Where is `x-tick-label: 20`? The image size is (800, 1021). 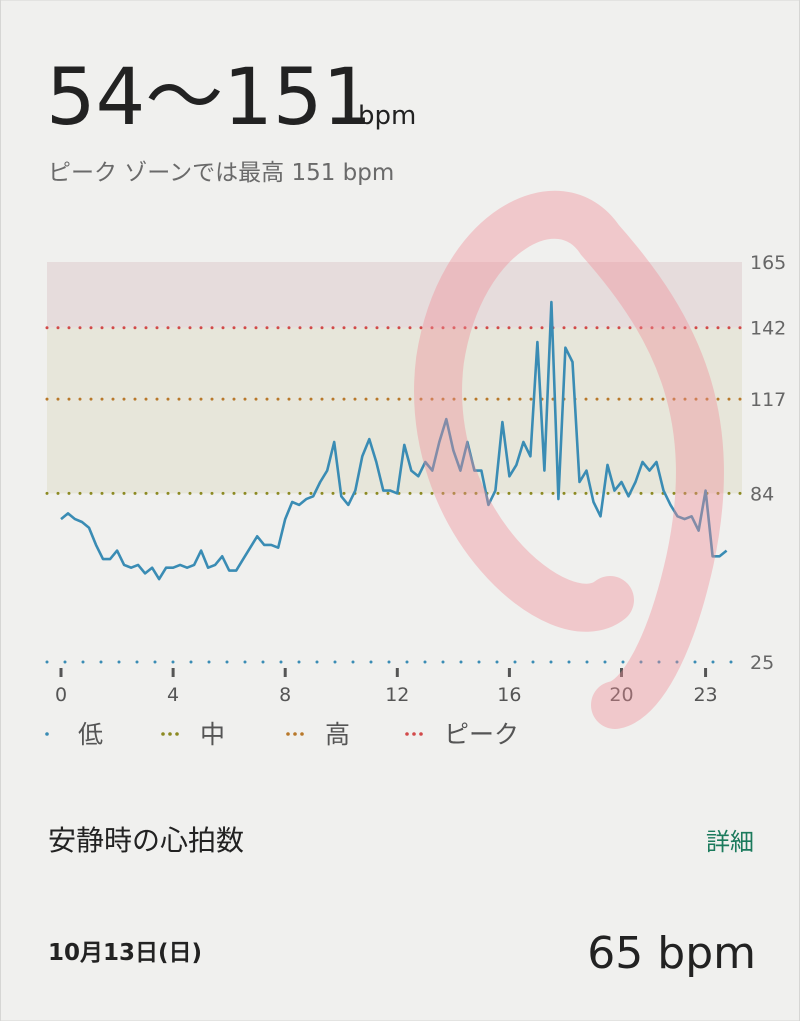
x-tick-label: 20 is located at coordinates (621, 695).